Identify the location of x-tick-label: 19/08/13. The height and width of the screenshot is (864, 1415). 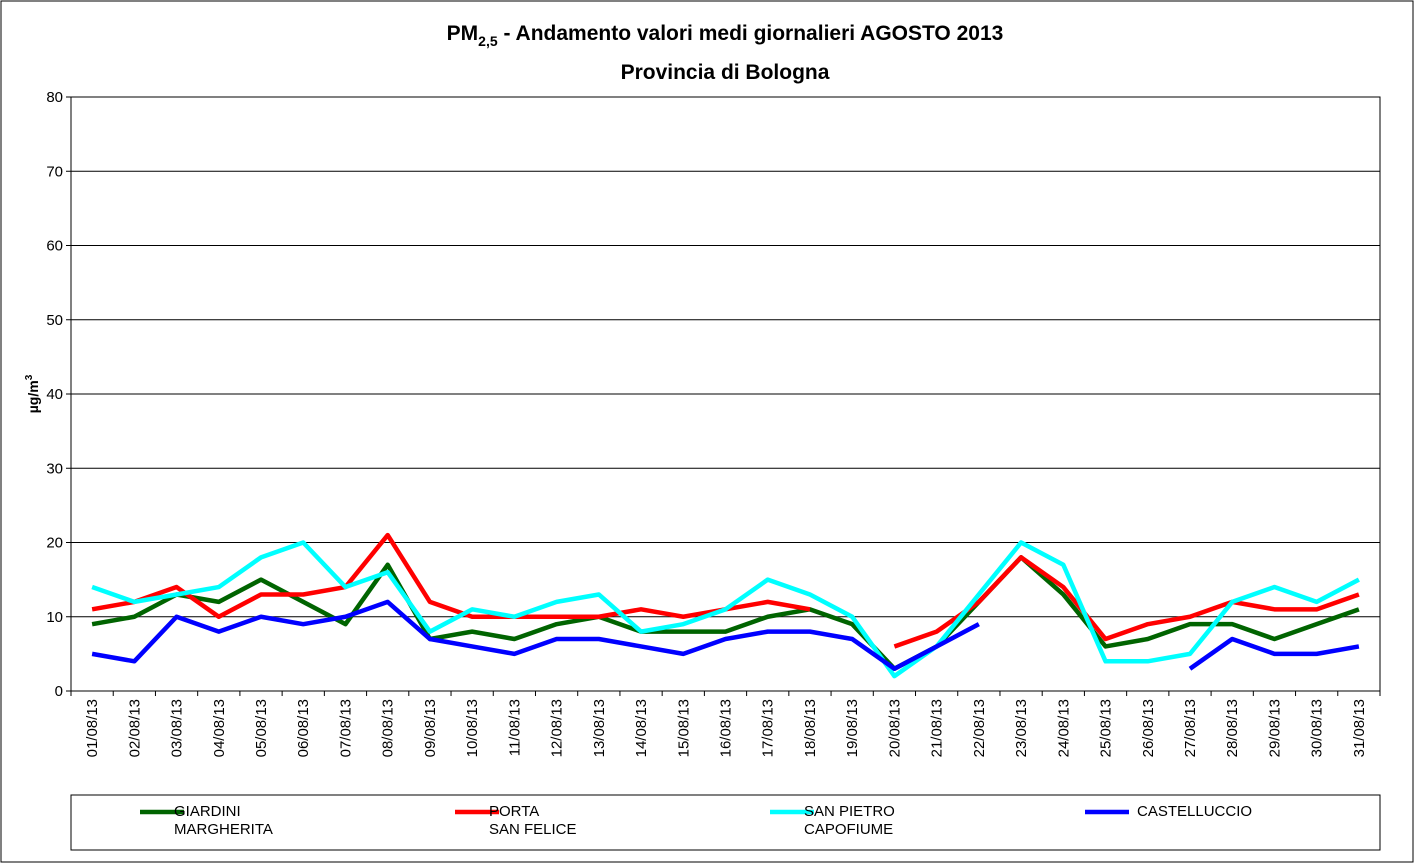
(852, 728).